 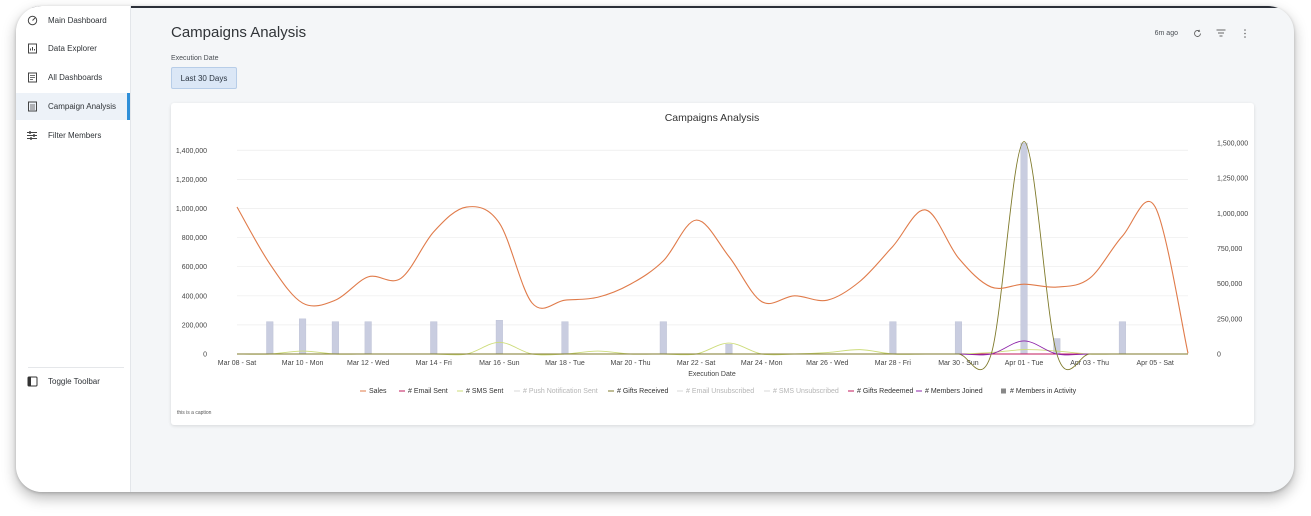 I want to click on legend-marker, so click(x=1003, y=391).